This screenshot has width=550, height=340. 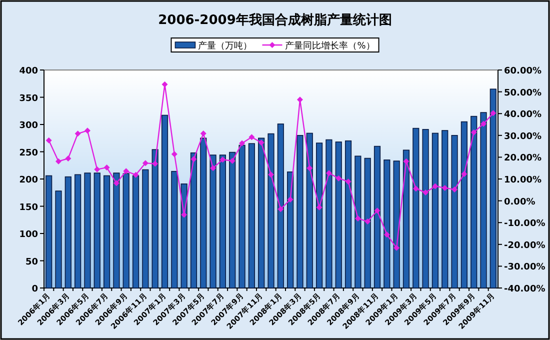 I want to click on y-tick-label: 100, so click(x=28, y=235).